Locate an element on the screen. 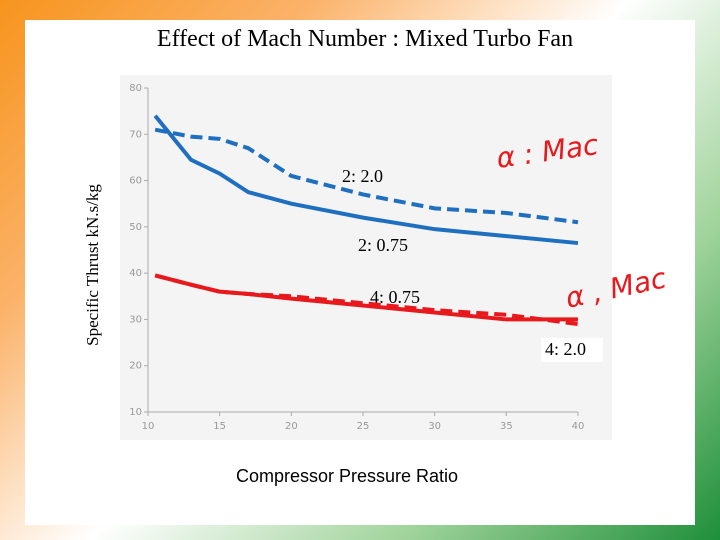 The height and width of the screenshot is (540, 720). y-tick-label: 60 is located at coordinates (135, 181).